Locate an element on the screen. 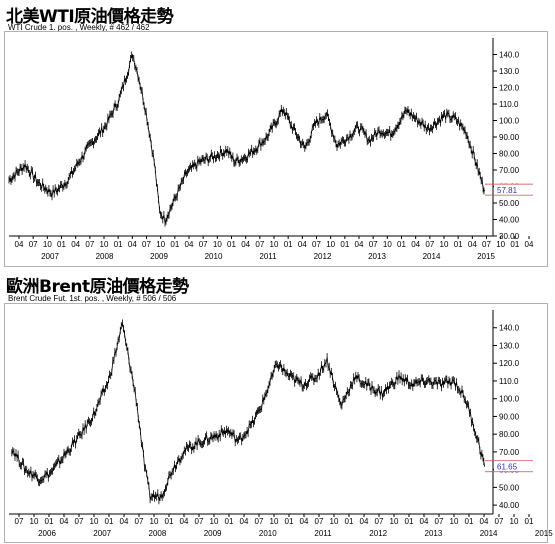 The width and height of the screenshot is (555, 544). last-value-label: 57.81 is located at coordinates (507, 190).